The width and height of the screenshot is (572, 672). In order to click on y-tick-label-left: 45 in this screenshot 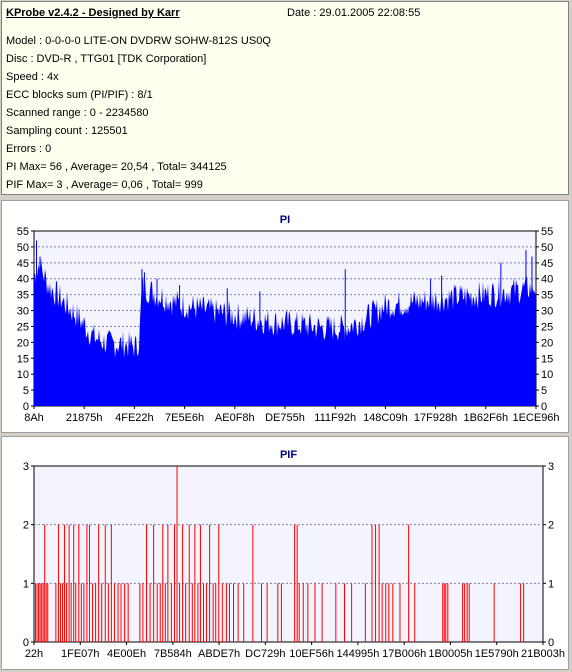, I will do `click(23, 264)`.